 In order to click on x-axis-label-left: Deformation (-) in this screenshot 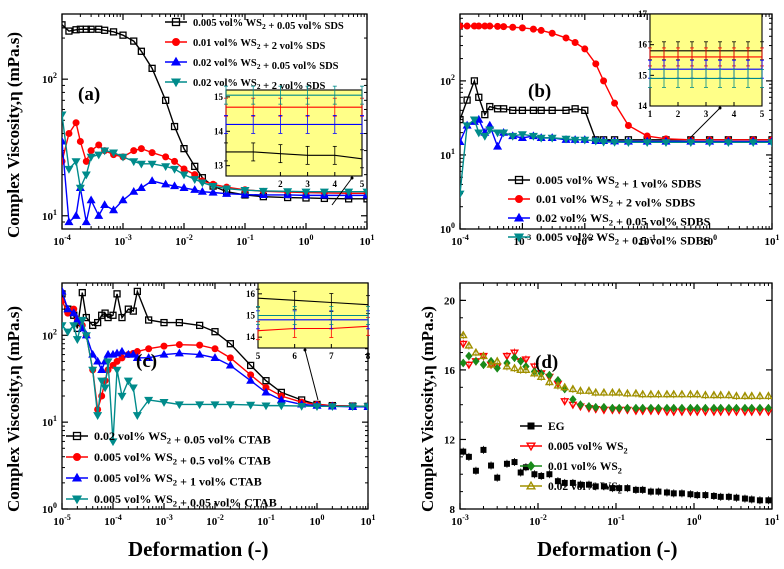, I will do `click(198, 549)`.